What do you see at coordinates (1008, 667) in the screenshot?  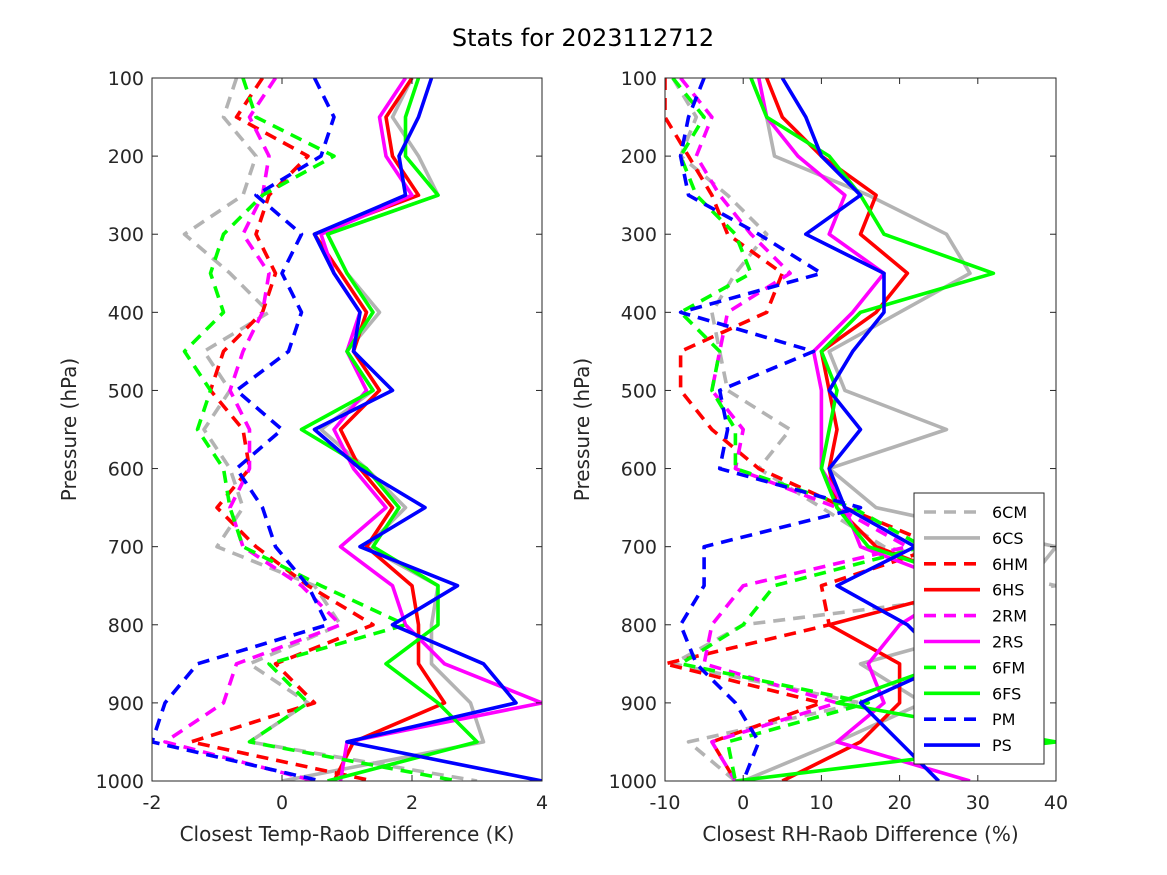 I see `legend-label: 6FM` at bounding box center [1008, 667].